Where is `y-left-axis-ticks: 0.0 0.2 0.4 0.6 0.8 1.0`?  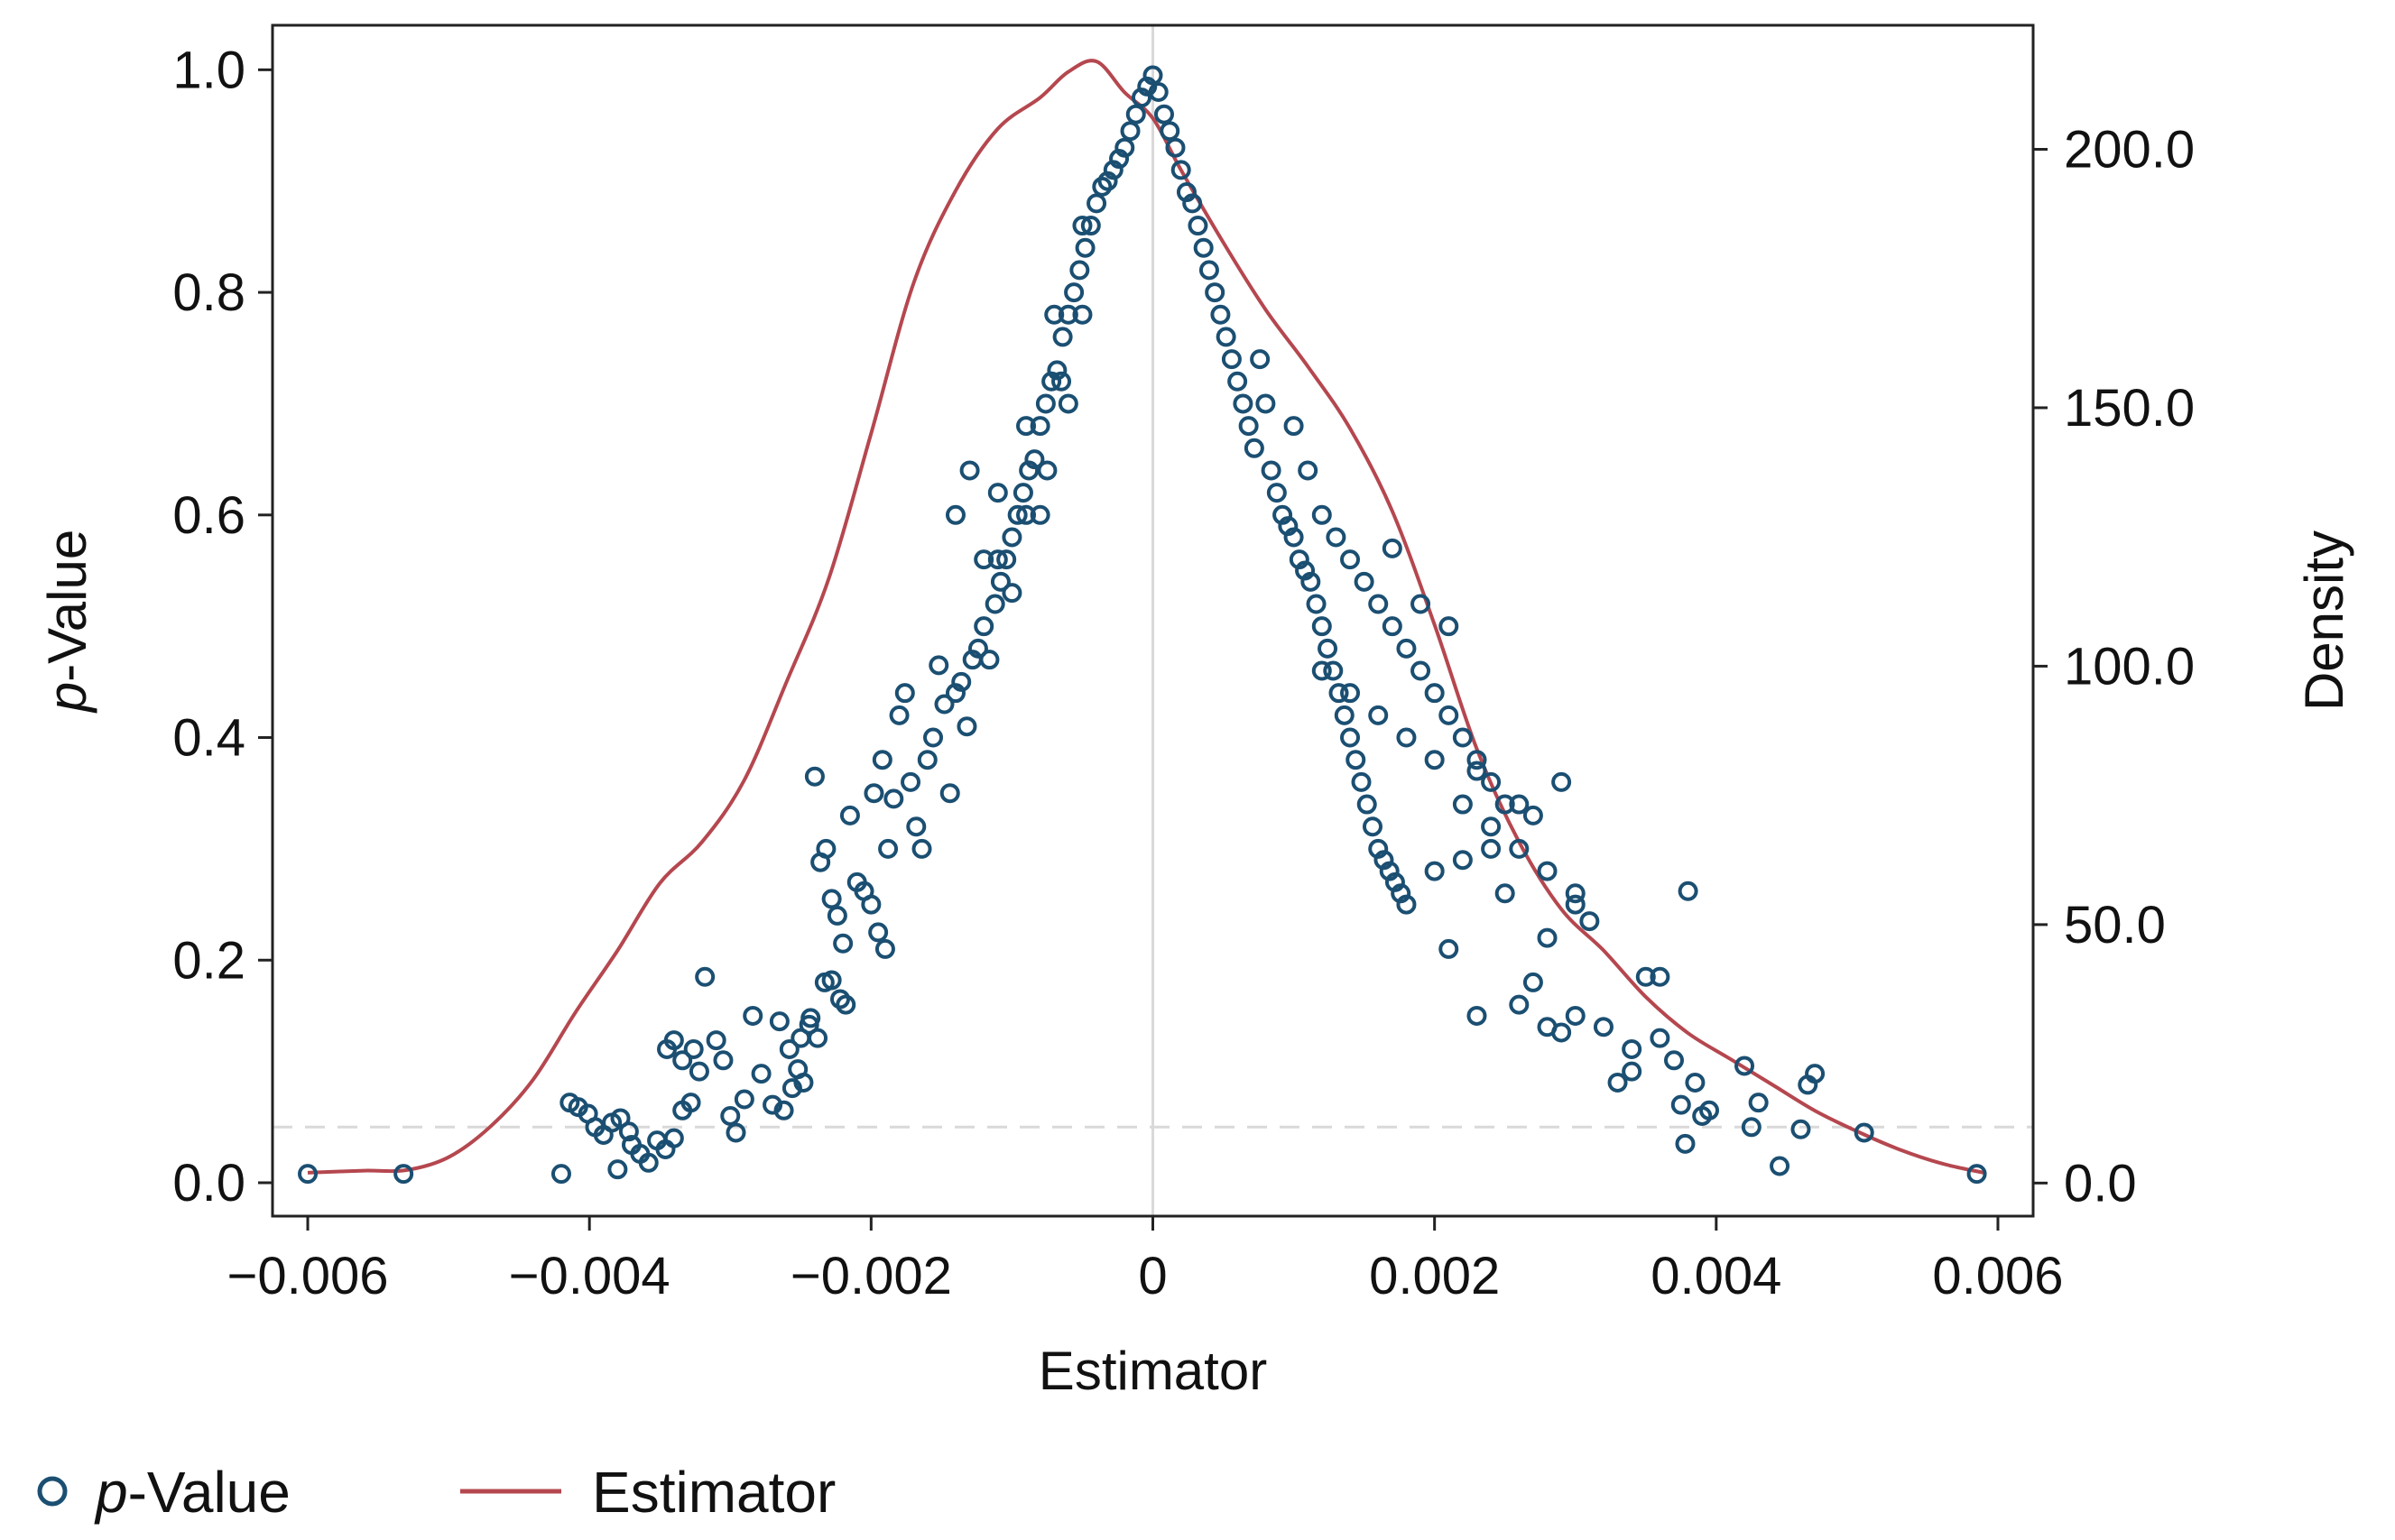 y-left-axis-ticks: 0.0 0.2 0.4 0.6 0.8 1.0 is located at coordinates (222, 627).